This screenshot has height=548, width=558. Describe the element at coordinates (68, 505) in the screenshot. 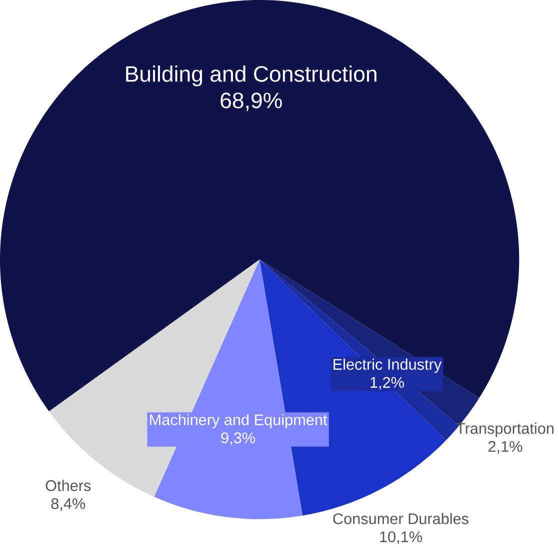

I see `data-label: 8,4%` at that location.